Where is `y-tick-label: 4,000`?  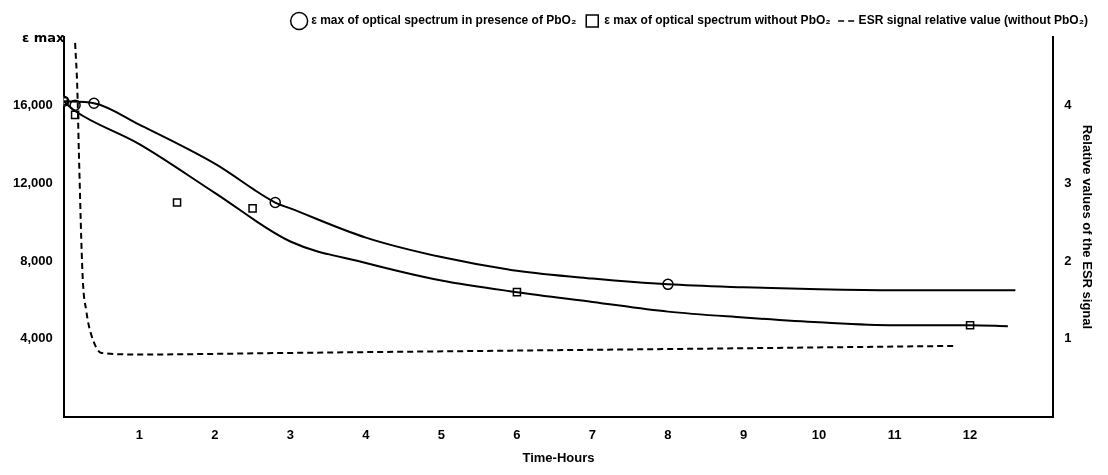
y-tick-label: 4,000 is located at coordinates (36, 338).